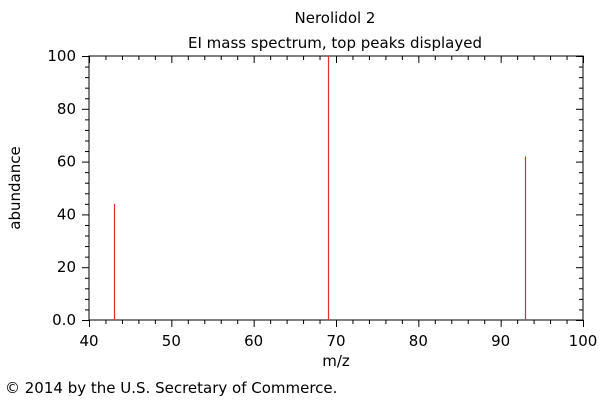 This screenshot has height=400, width=600. Describe the element at coordinates (335, 341) in the screenshot. I see `x-tick-label: 70` at that location.